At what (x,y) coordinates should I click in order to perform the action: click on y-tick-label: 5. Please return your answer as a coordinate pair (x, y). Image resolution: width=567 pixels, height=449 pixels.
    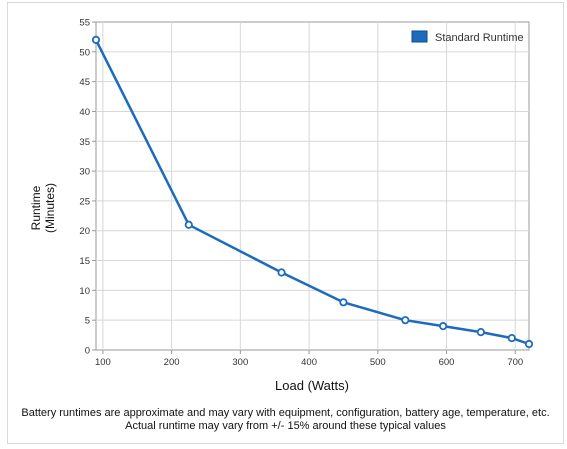
    Looking at the image, I should click on (87, 321).